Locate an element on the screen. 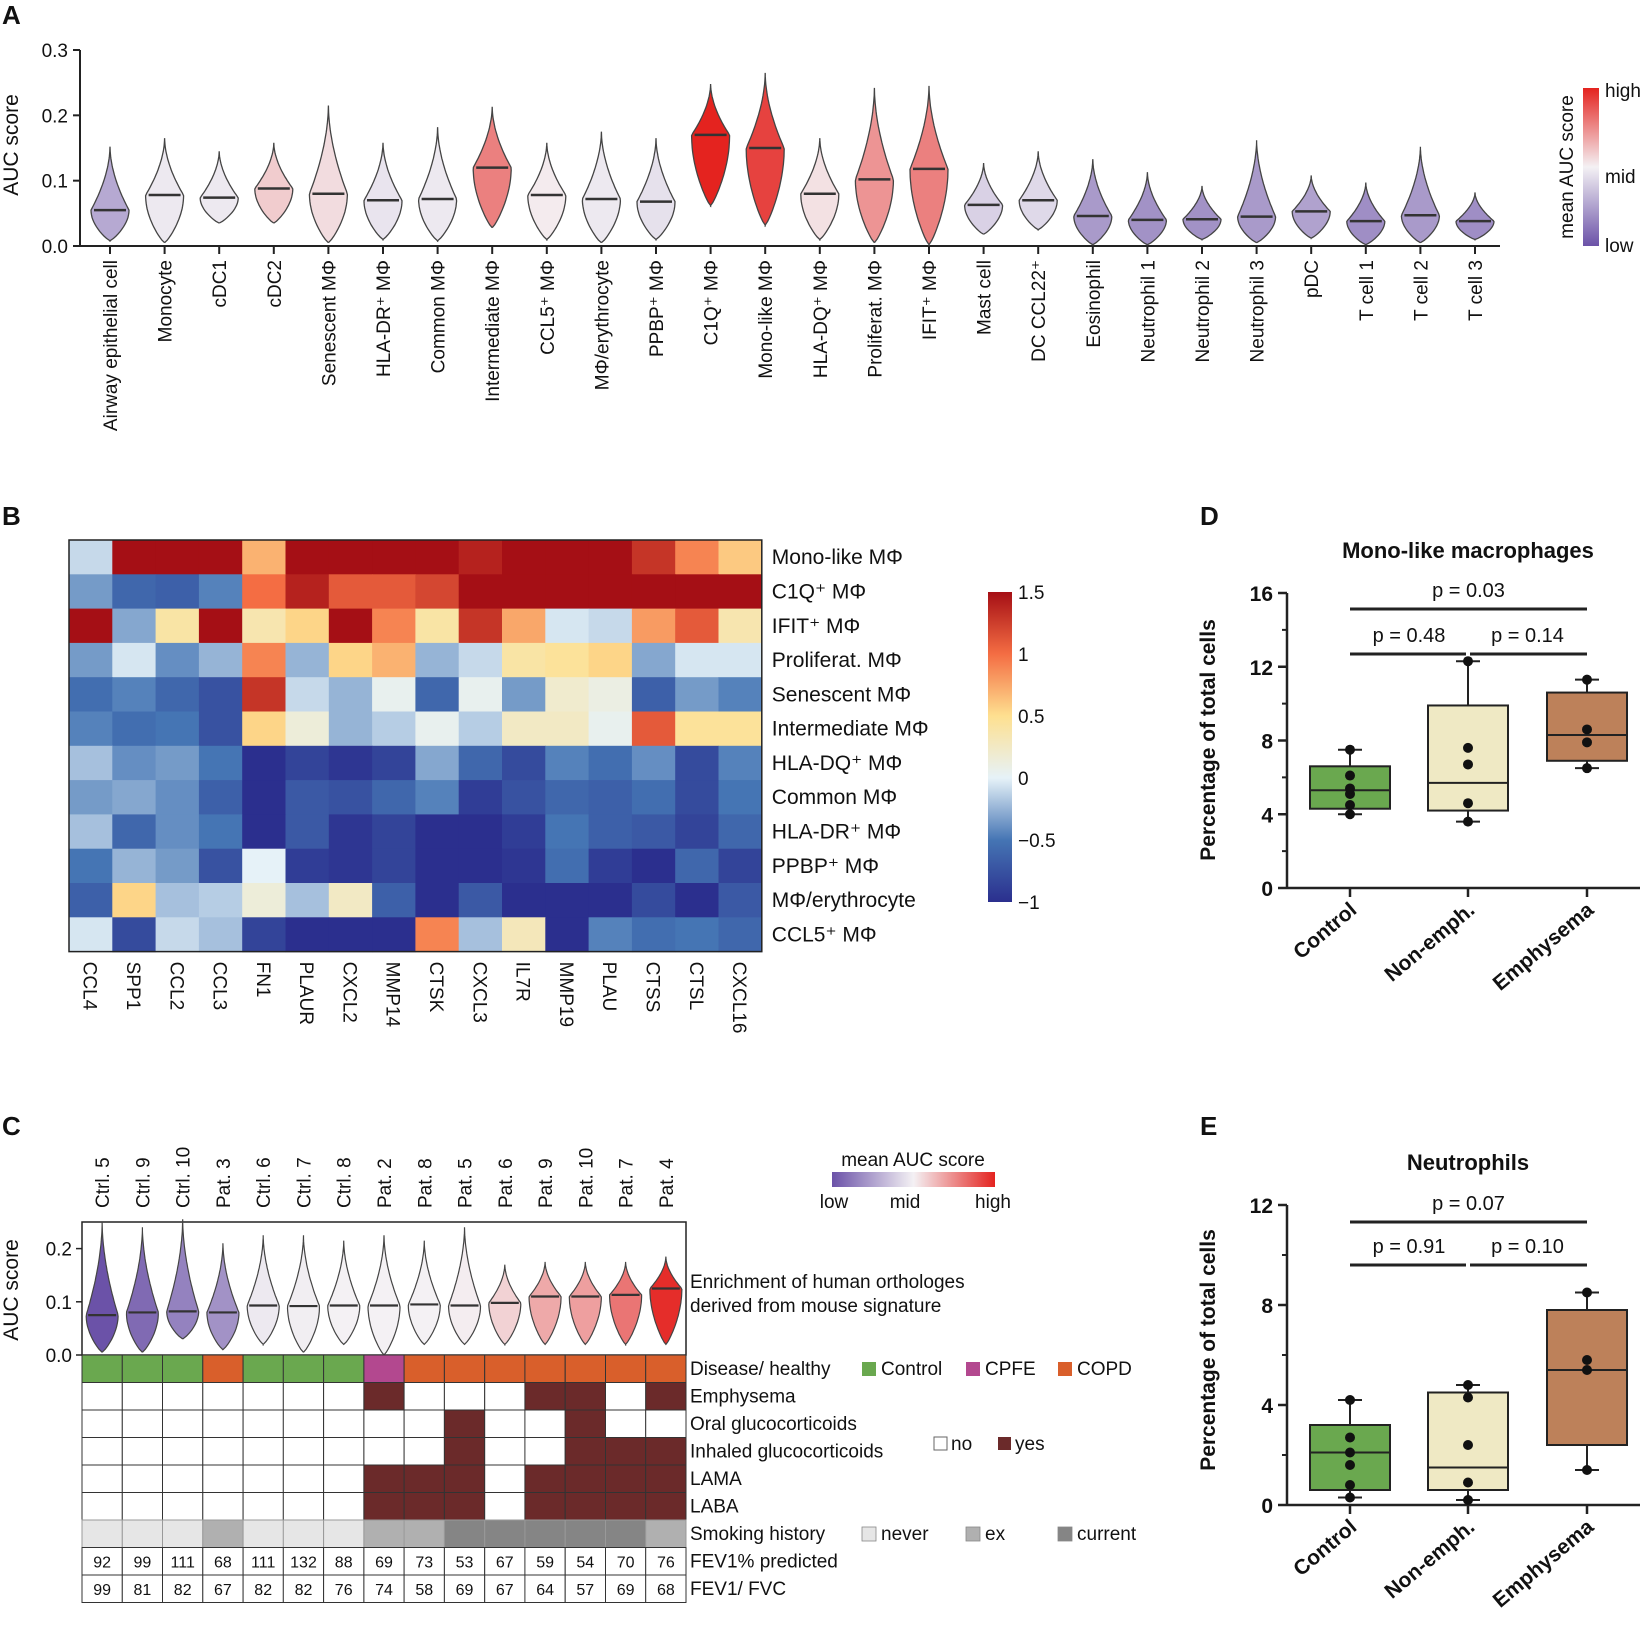  panel-d-xtick-label: Emphysema is located at coordinates (1544, 946).